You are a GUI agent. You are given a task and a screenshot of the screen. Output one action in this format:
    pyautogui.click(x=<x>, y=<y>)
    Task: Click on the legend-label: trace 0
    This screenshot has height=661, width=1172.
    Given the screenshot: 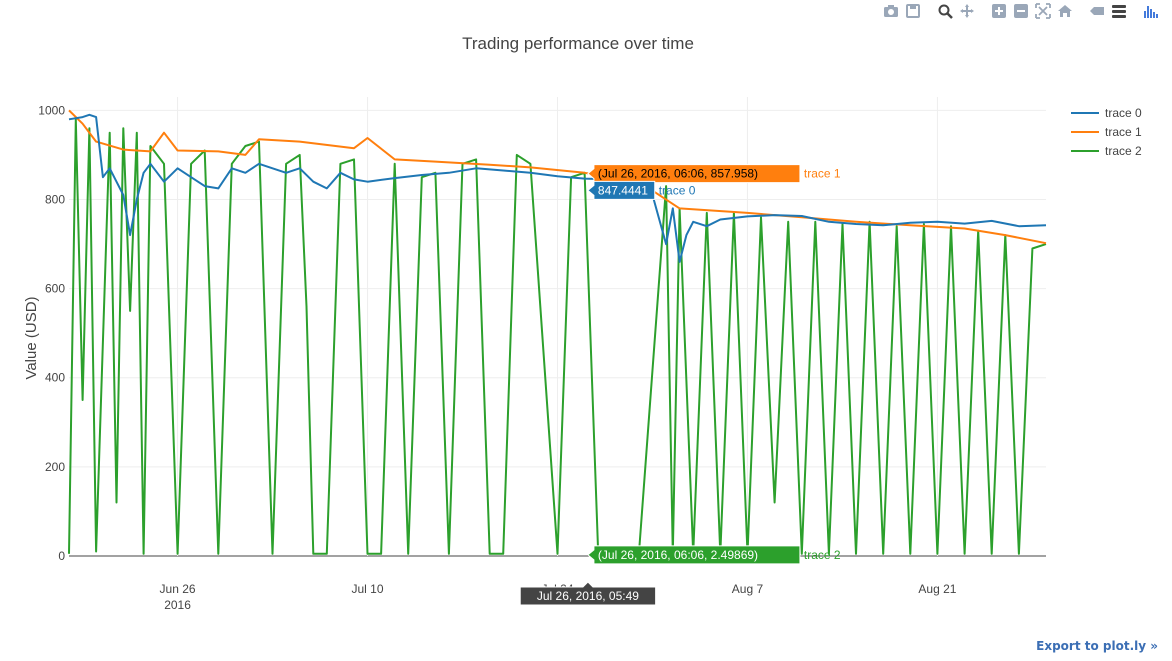 What is the action you would take?
    pyautogui.click(x=1123, y=113)
    